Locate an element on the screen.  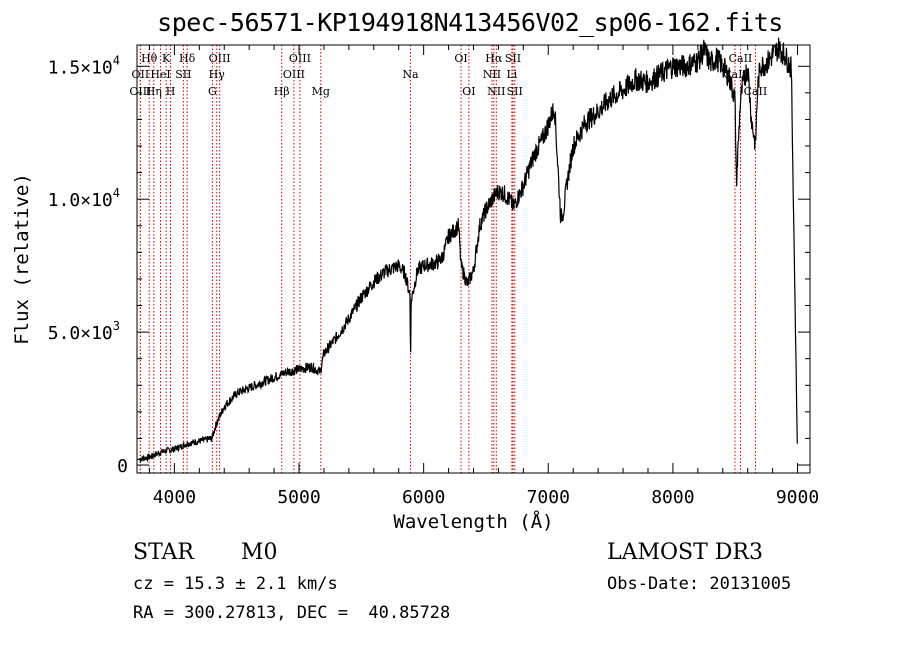
x-tick-label: 9000 is located at coordinates (797, 497).